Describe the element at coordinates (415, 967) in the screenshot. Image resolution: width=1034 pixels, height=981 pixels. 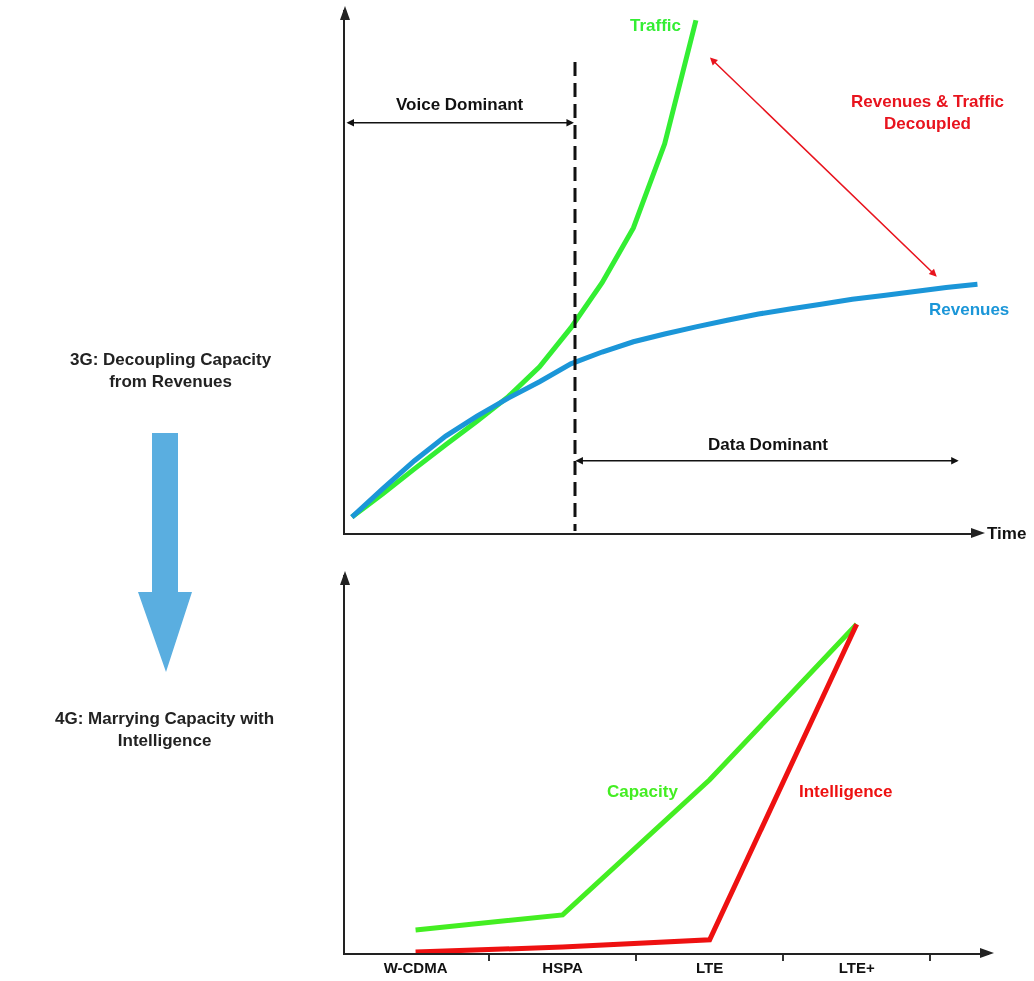
I see `x-tick-label: W-CDMA` at that location.